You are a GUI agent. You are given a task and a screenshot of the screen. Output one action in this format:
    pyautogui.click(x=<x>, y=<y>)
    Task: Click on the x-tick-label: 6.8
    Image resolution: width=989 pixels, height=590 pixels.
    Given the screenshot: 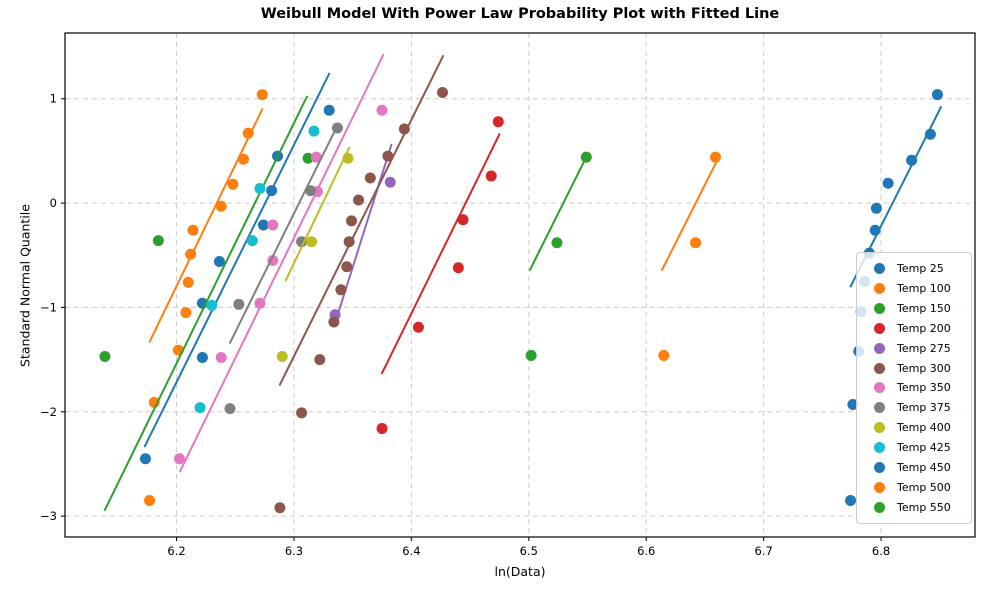 What is the action you would take?
    pyautogui.click(x=881, y=551)
    